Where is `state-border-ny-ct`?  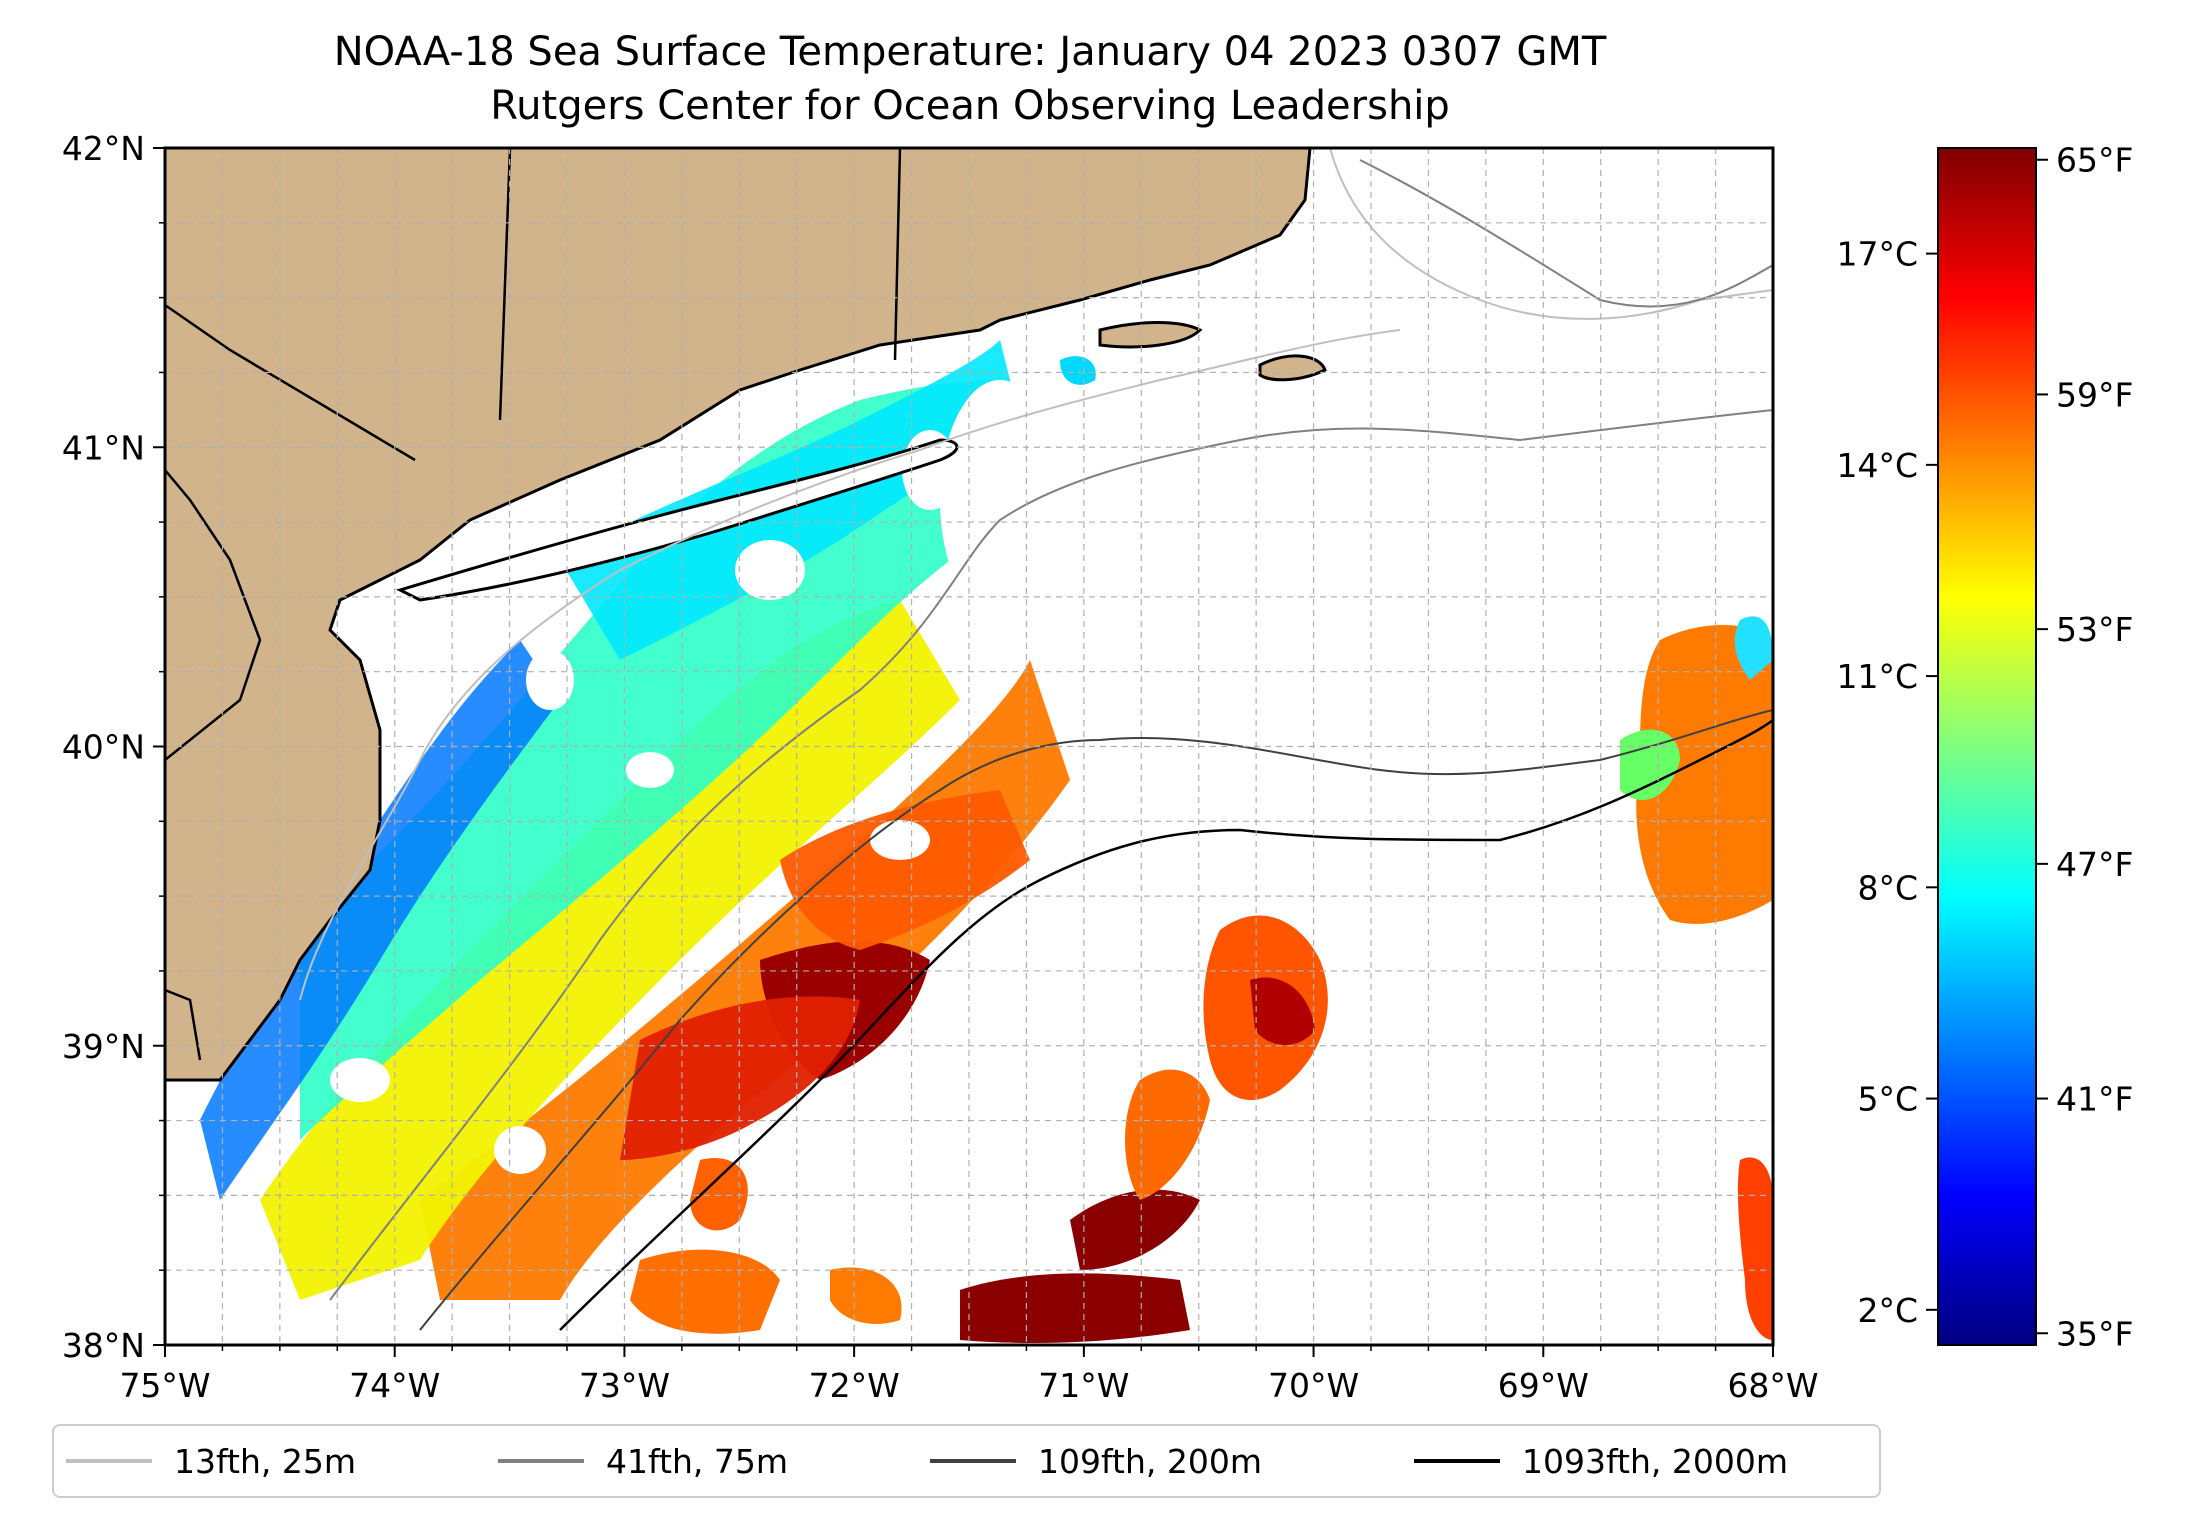 state-border-ny-ct is located at coordinates (505, 284).